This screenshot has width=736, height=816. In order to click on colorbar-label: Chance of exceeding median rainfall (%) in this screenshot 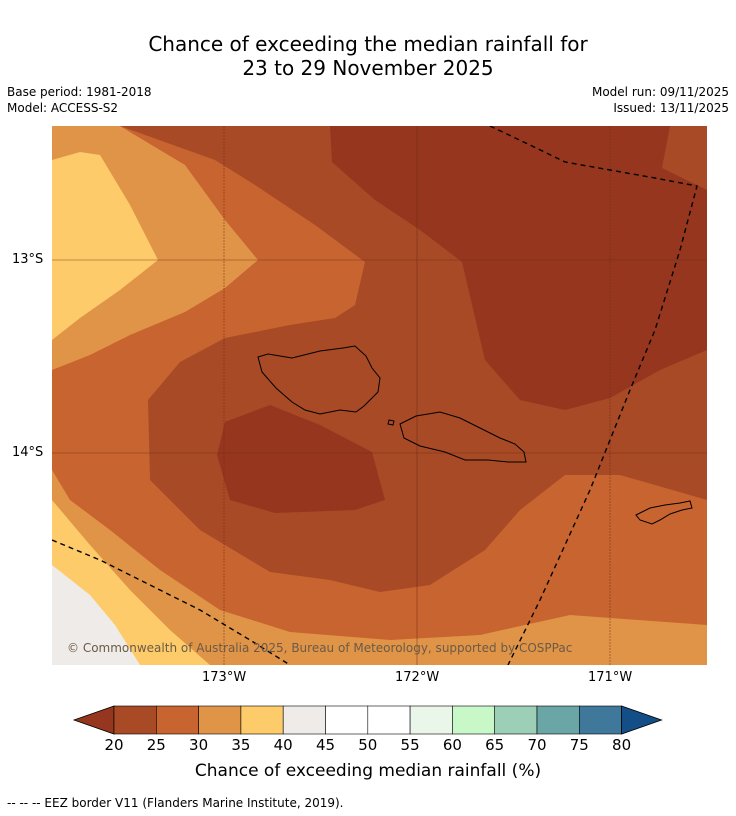, I will do `click(368, 771)`.